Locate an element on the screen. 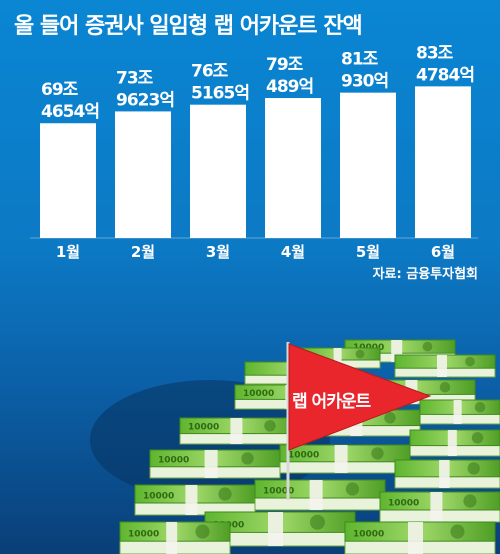 The image size is (500, 554). flag-label: 랩 어카운트 is located at coordinates (331, 402).